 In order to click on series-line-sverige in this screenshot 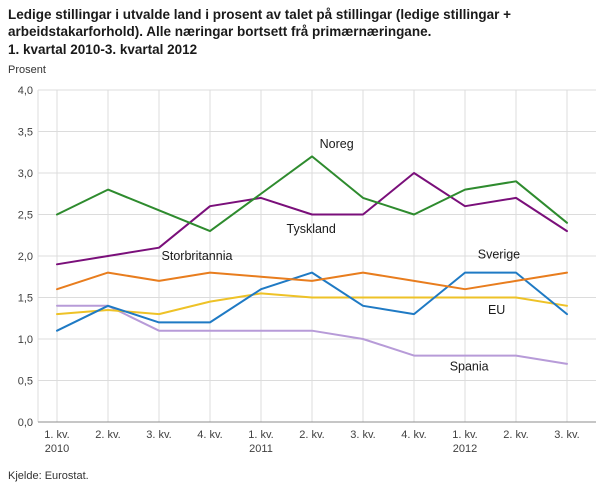, I will do `click(312, 301)`.